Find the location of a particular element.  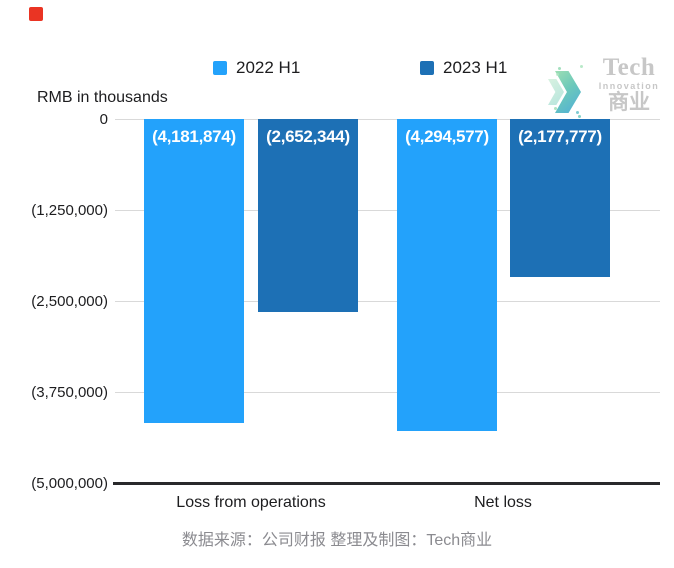

dots-decoration is located at coordinates (559, 68).